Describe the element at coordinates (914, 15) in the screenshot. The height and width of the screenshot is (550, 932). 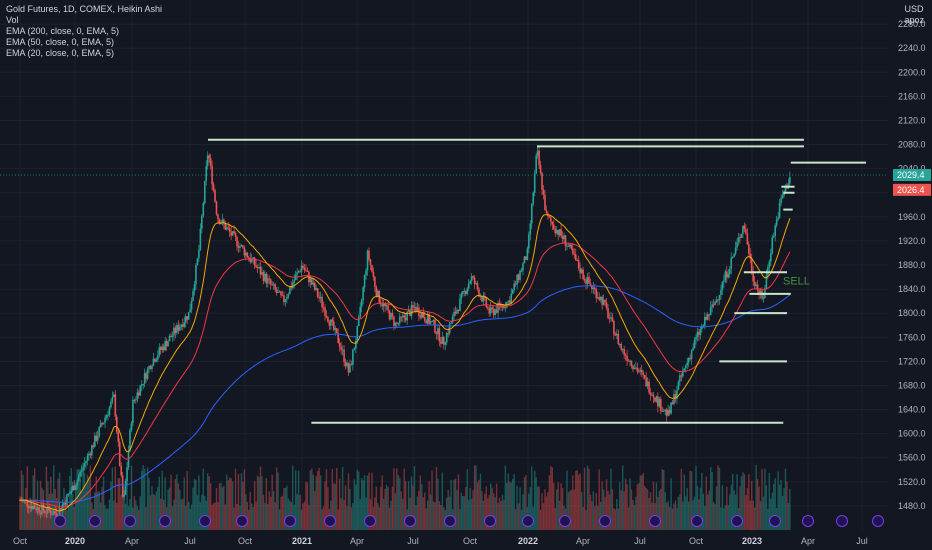
I see `currency-label: USD apoz` at that location.